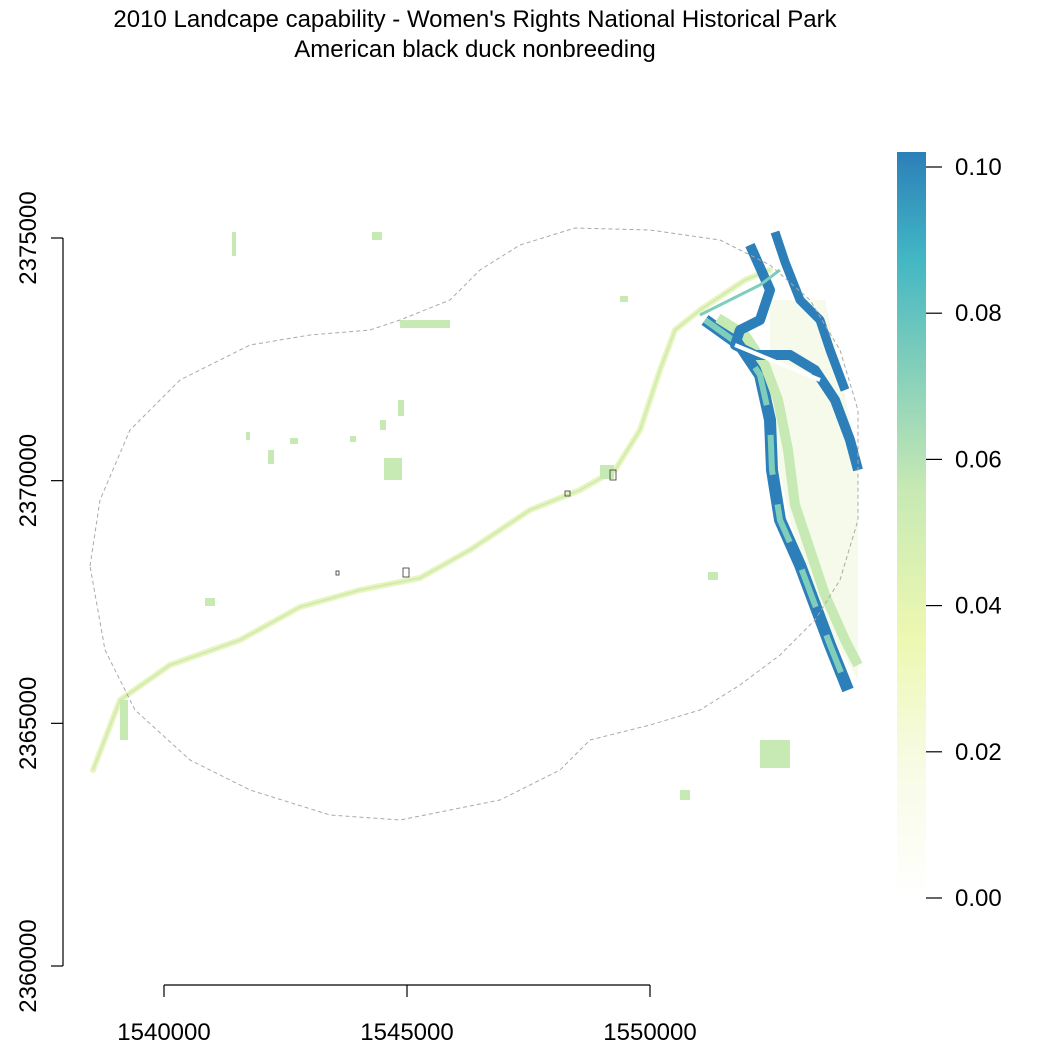 This screenshot has height=1050, width=1050. I want to click on y-axis: 2360000 2365000 2370000 2375000, so click(39, 602).